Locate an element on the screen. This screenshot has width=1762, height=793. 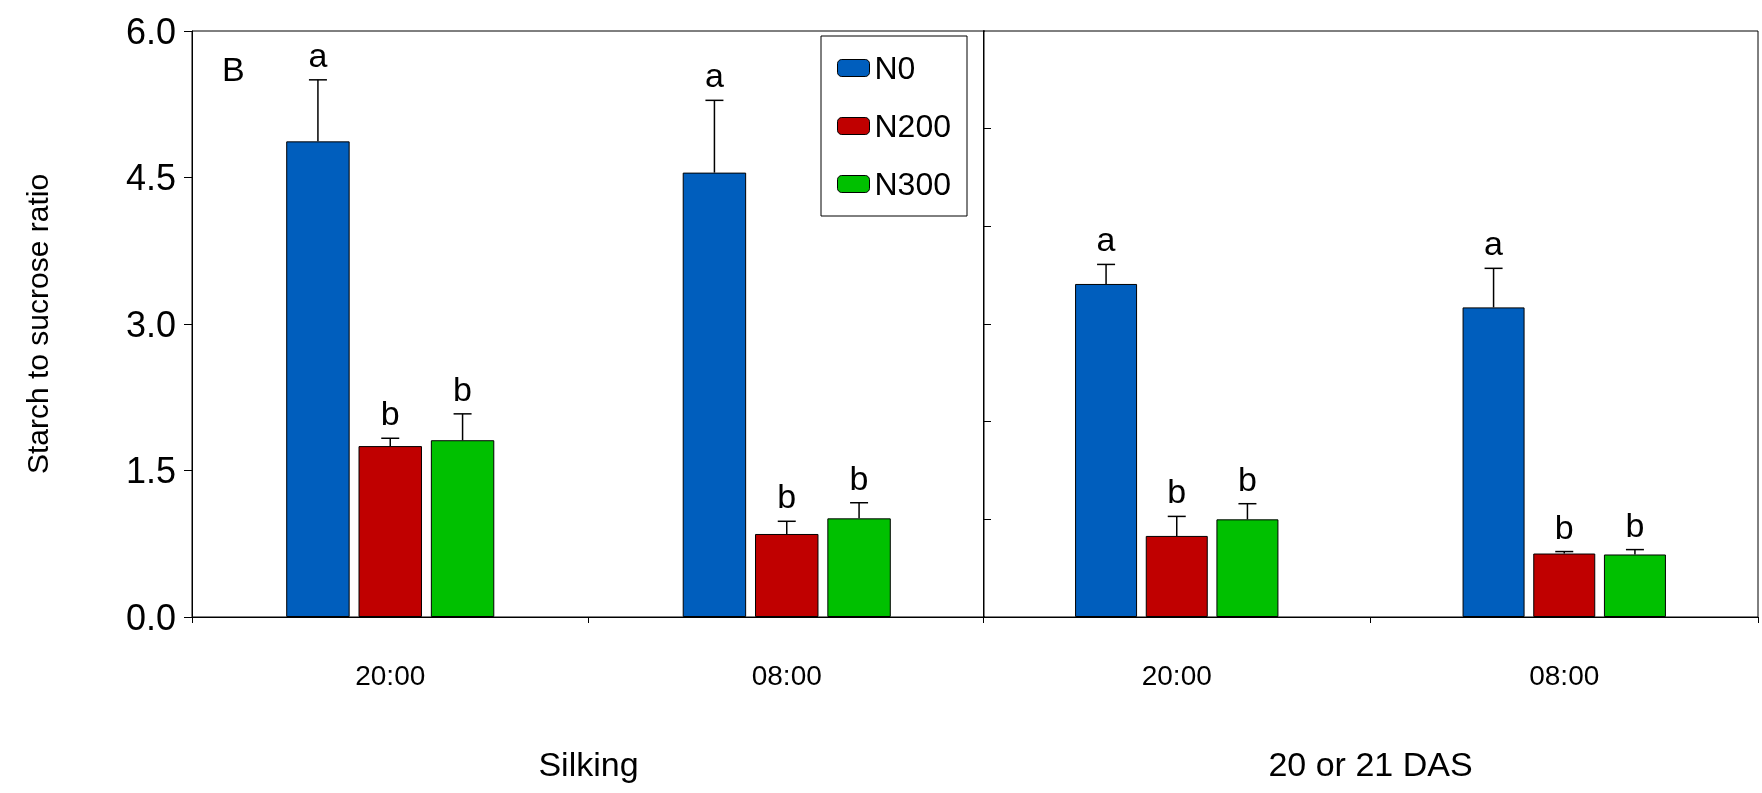
legend-label: N0 is located at coordinates (895, 68).